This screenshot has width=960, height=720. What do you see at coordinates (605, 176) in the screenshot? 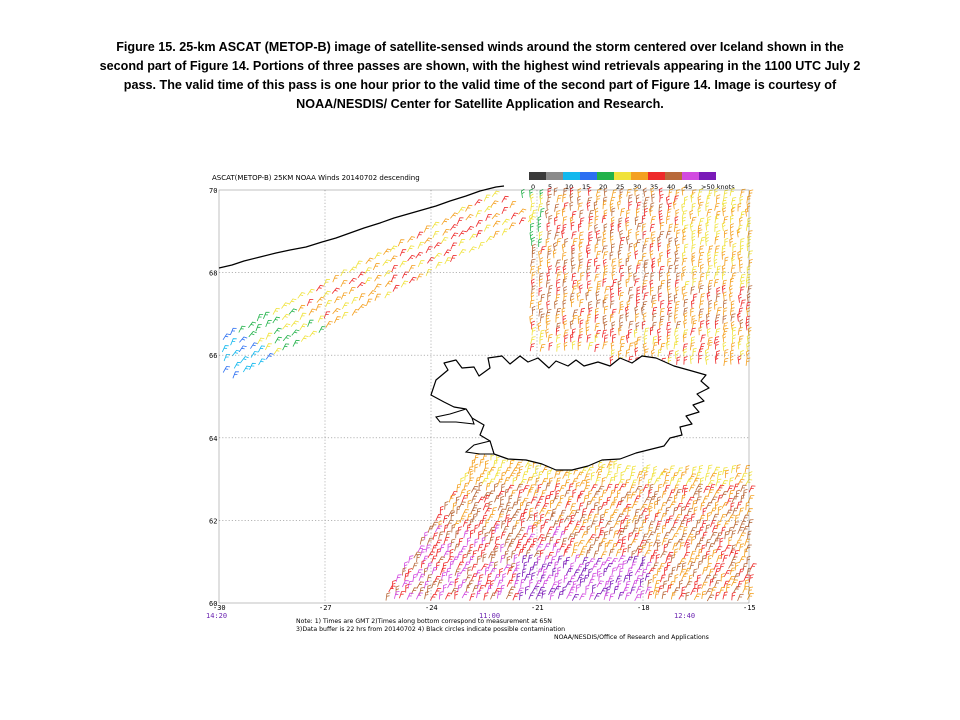
I see `legend-swatch` at bounding box center [605, 176].